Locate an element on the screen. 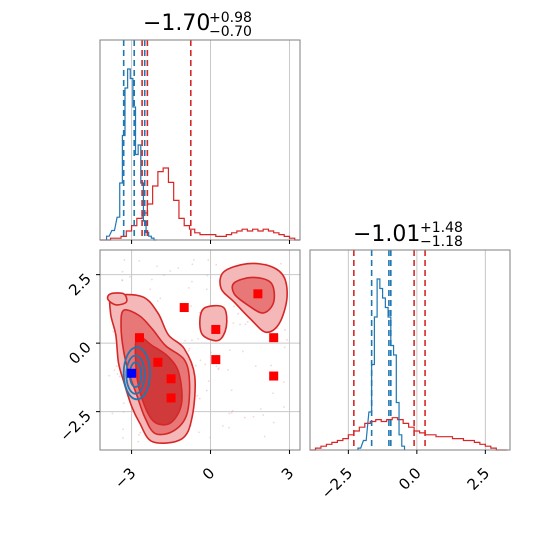  tick-label-hy-1: 0.0 is located at coordinates (410, 479).